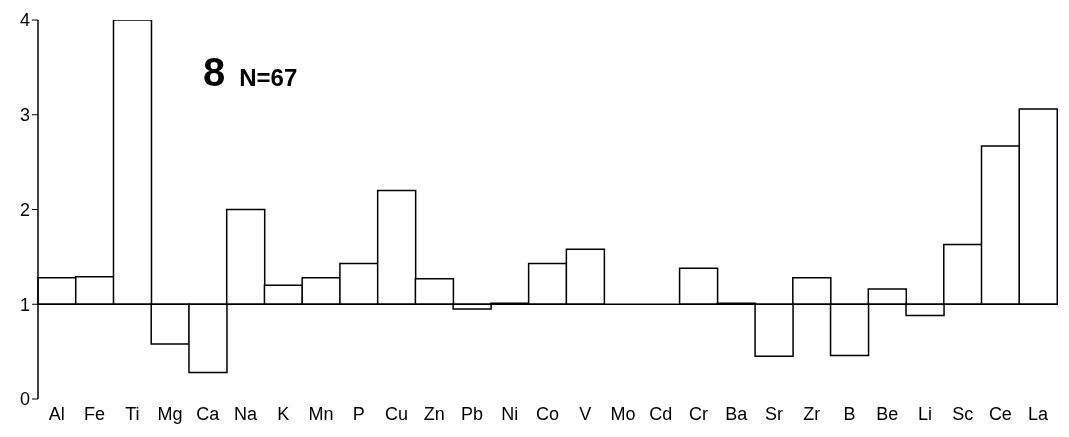 The height and width of the screenshot is (437, 1069). I want to click on x-tick-label: Ce, so click(1000, 413).